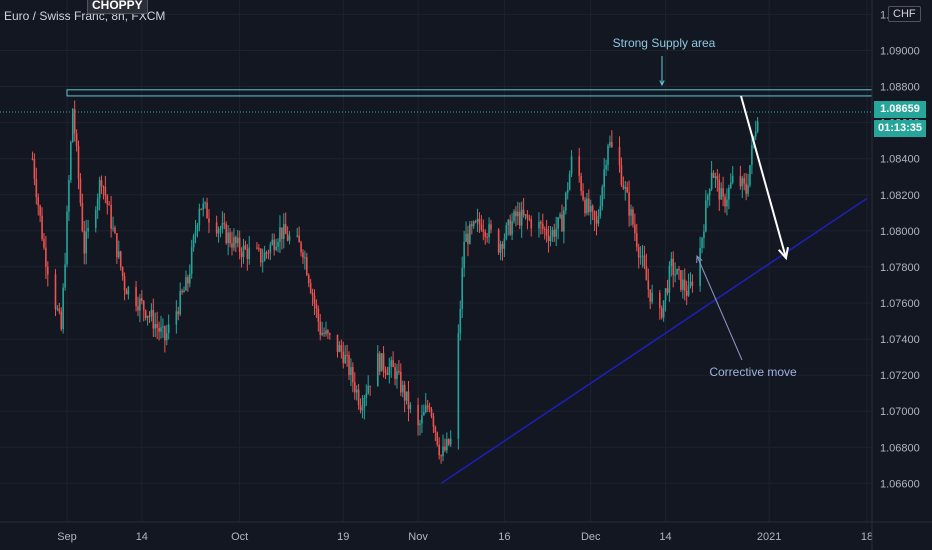 This screenshot has width=932, height=550. What do you see at coordinates (900, 232) in the screenshot?
I see `y-tick-label: 1.08000` at bounding box center [900, 232].